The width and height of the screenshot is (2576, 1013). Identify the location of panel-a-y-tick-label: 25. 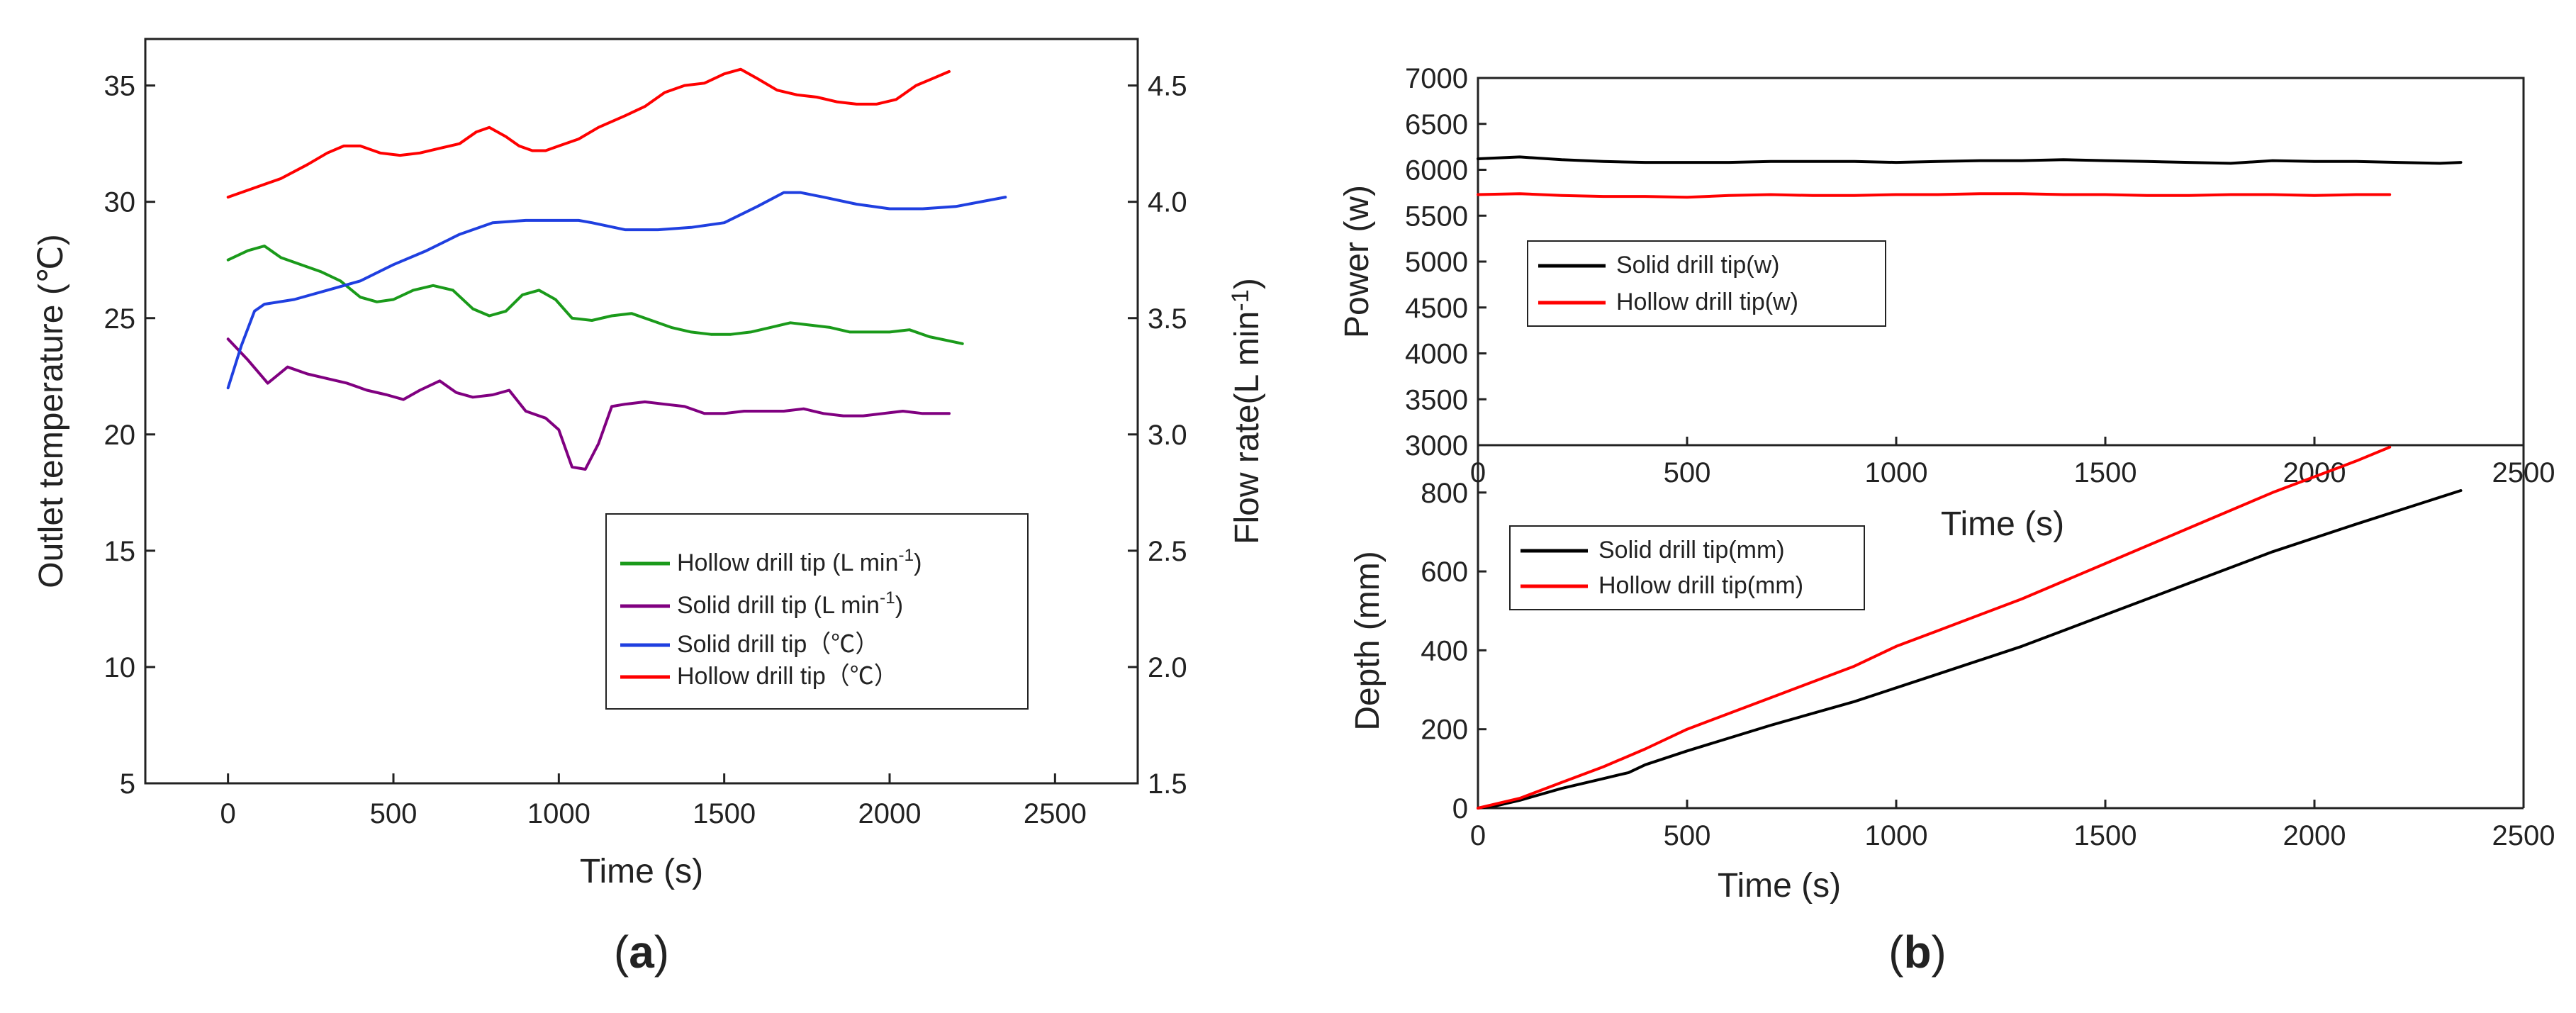
(120, 319).